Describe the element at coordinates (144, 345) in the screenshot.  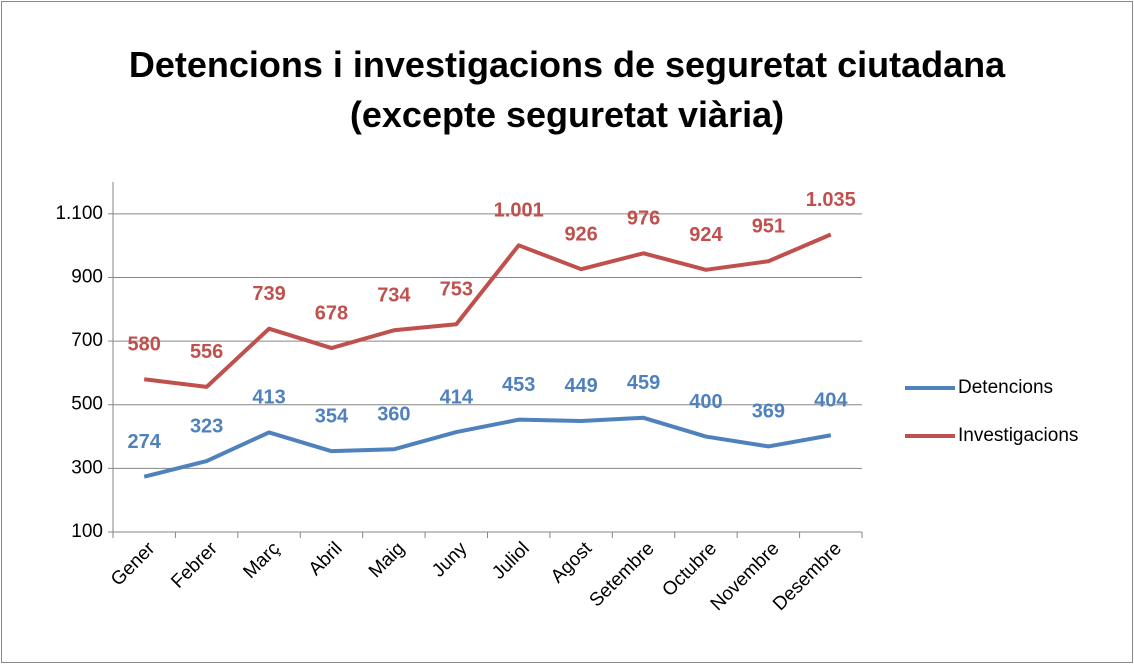
I see `data-label: 580` at that location.